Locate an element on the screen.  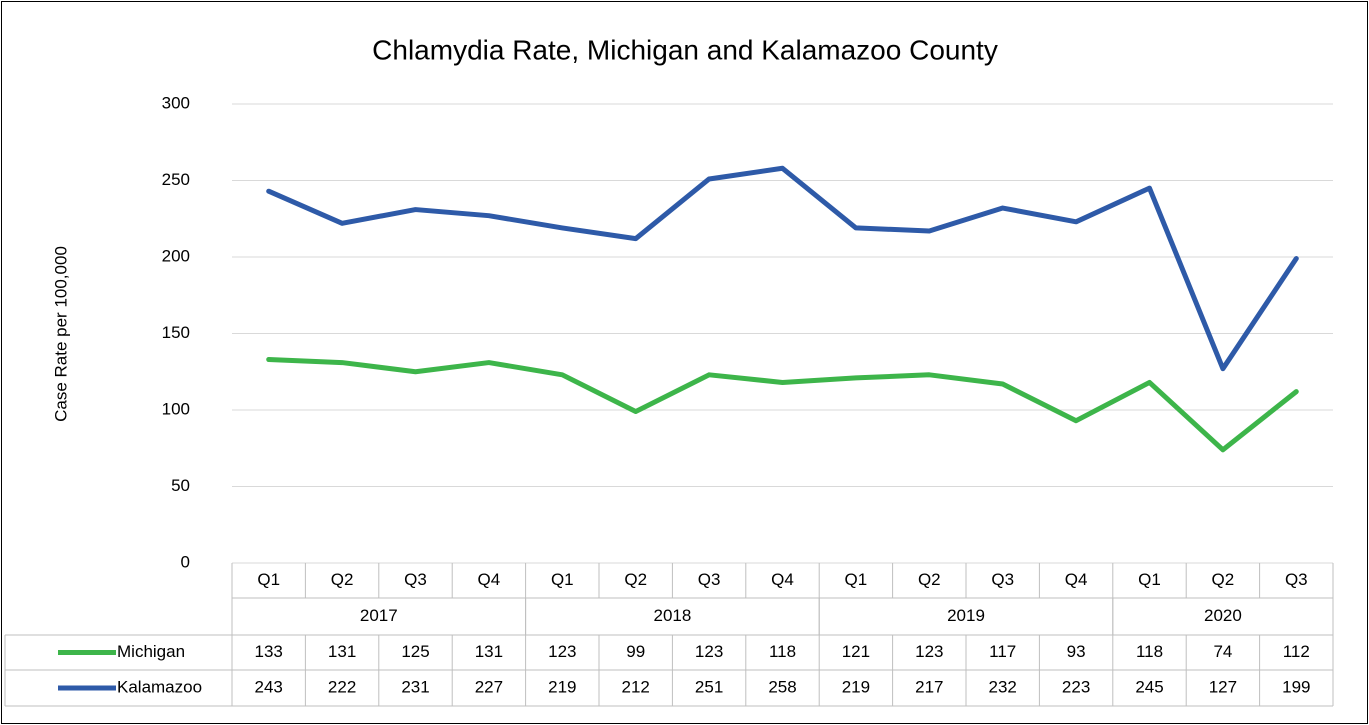
x-group-label: 2018 is located at coordinates (672, 615).